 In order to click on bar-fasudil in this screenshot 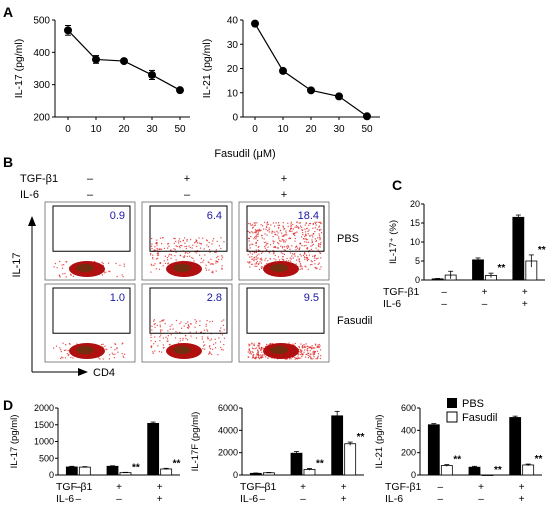, I will do `click(350, 459)`.